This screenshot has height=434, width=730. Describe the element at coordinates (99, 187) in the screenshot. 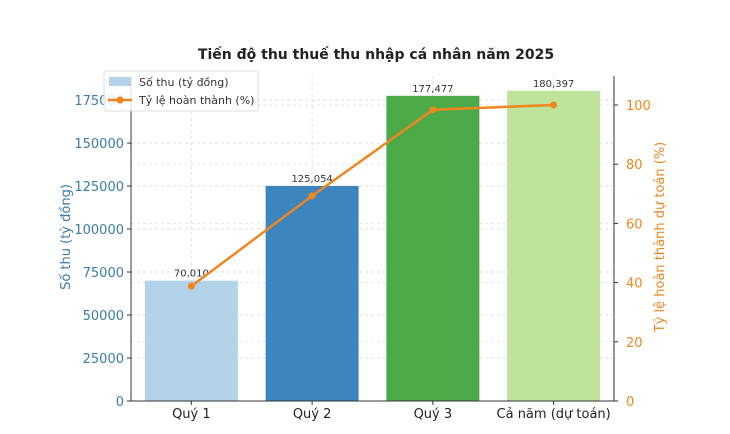

I see `y-tick-label: 125000` at that location.